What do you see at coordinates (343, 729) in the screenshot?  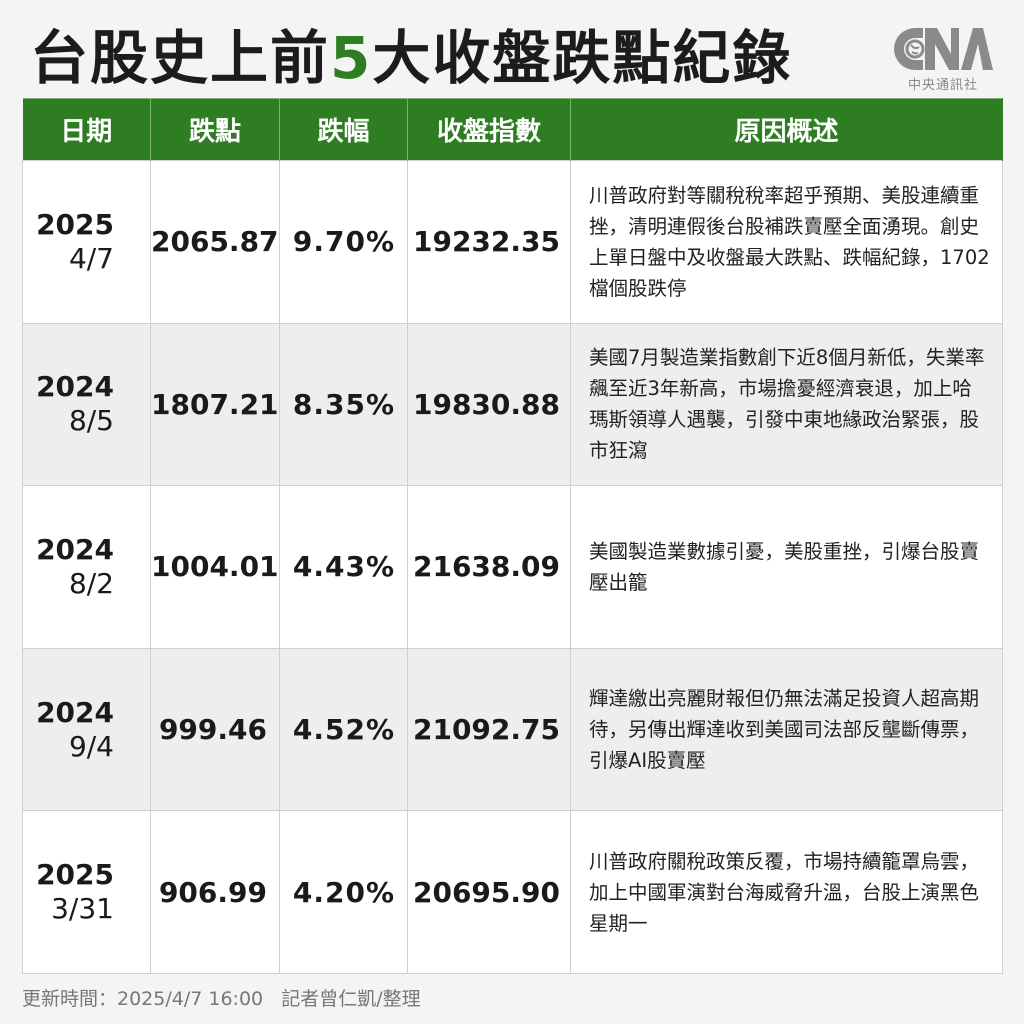 I see `drop-pct-cell: 4.52%` at bounding box center [343, 729].